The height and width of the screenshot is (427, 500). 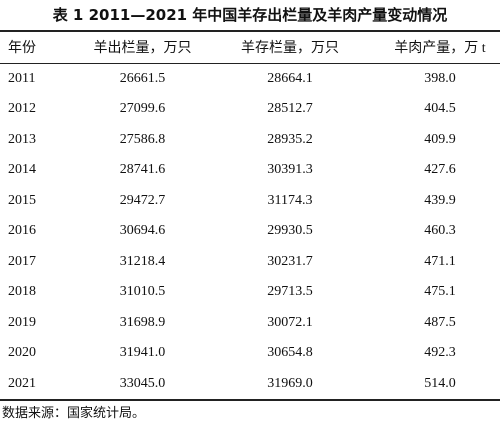 What do you see at coordinates (22, 231) in the screenshot?
I see `year-cell: 2016` at bounding box center [22, 231].